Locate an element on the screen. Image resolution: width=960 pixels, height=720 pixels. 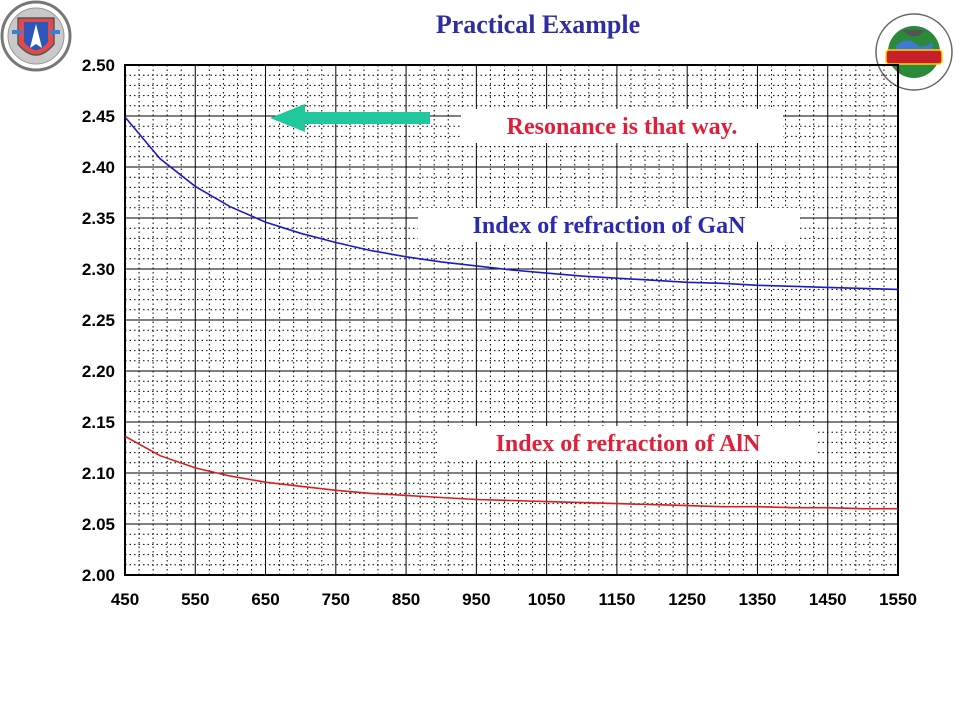
y-tick-label: 2.35 is located at coordinates (98, 218).